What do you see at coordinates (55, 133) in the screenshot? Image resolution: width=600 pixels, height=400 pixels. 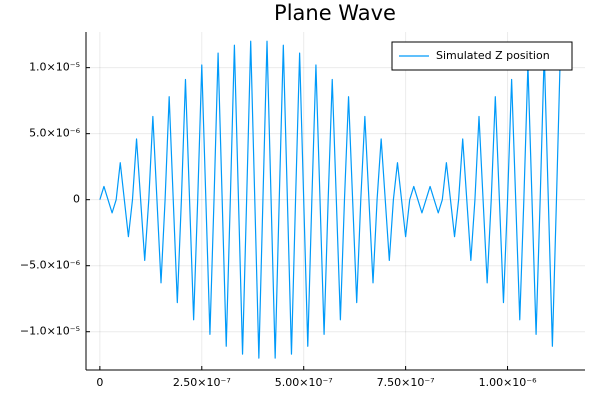 I see `y-tick-label: 5.0×10⁻⁶` at bounding box center [55, 133].